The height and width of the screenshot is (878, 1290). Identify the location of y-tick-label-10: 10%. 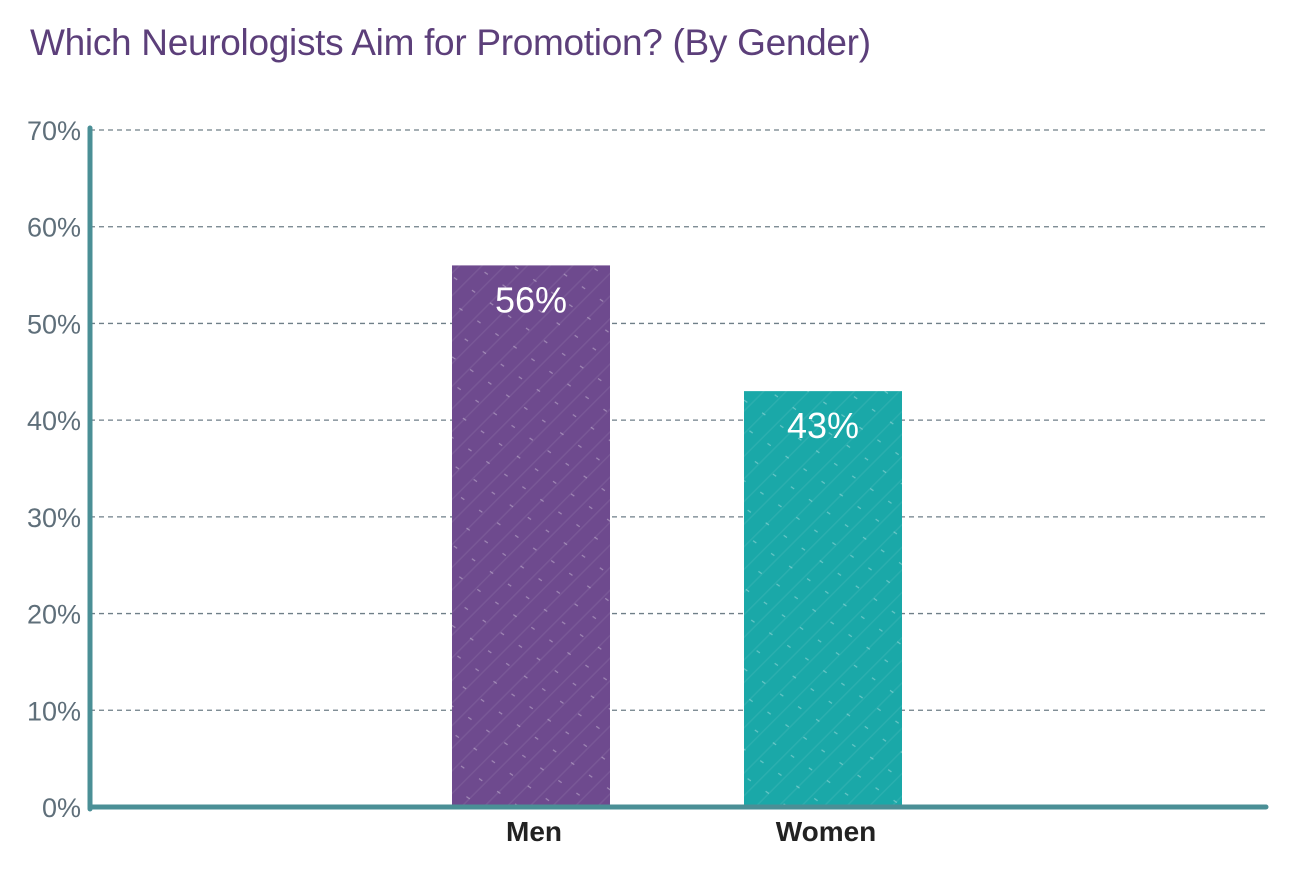
(54, 711).